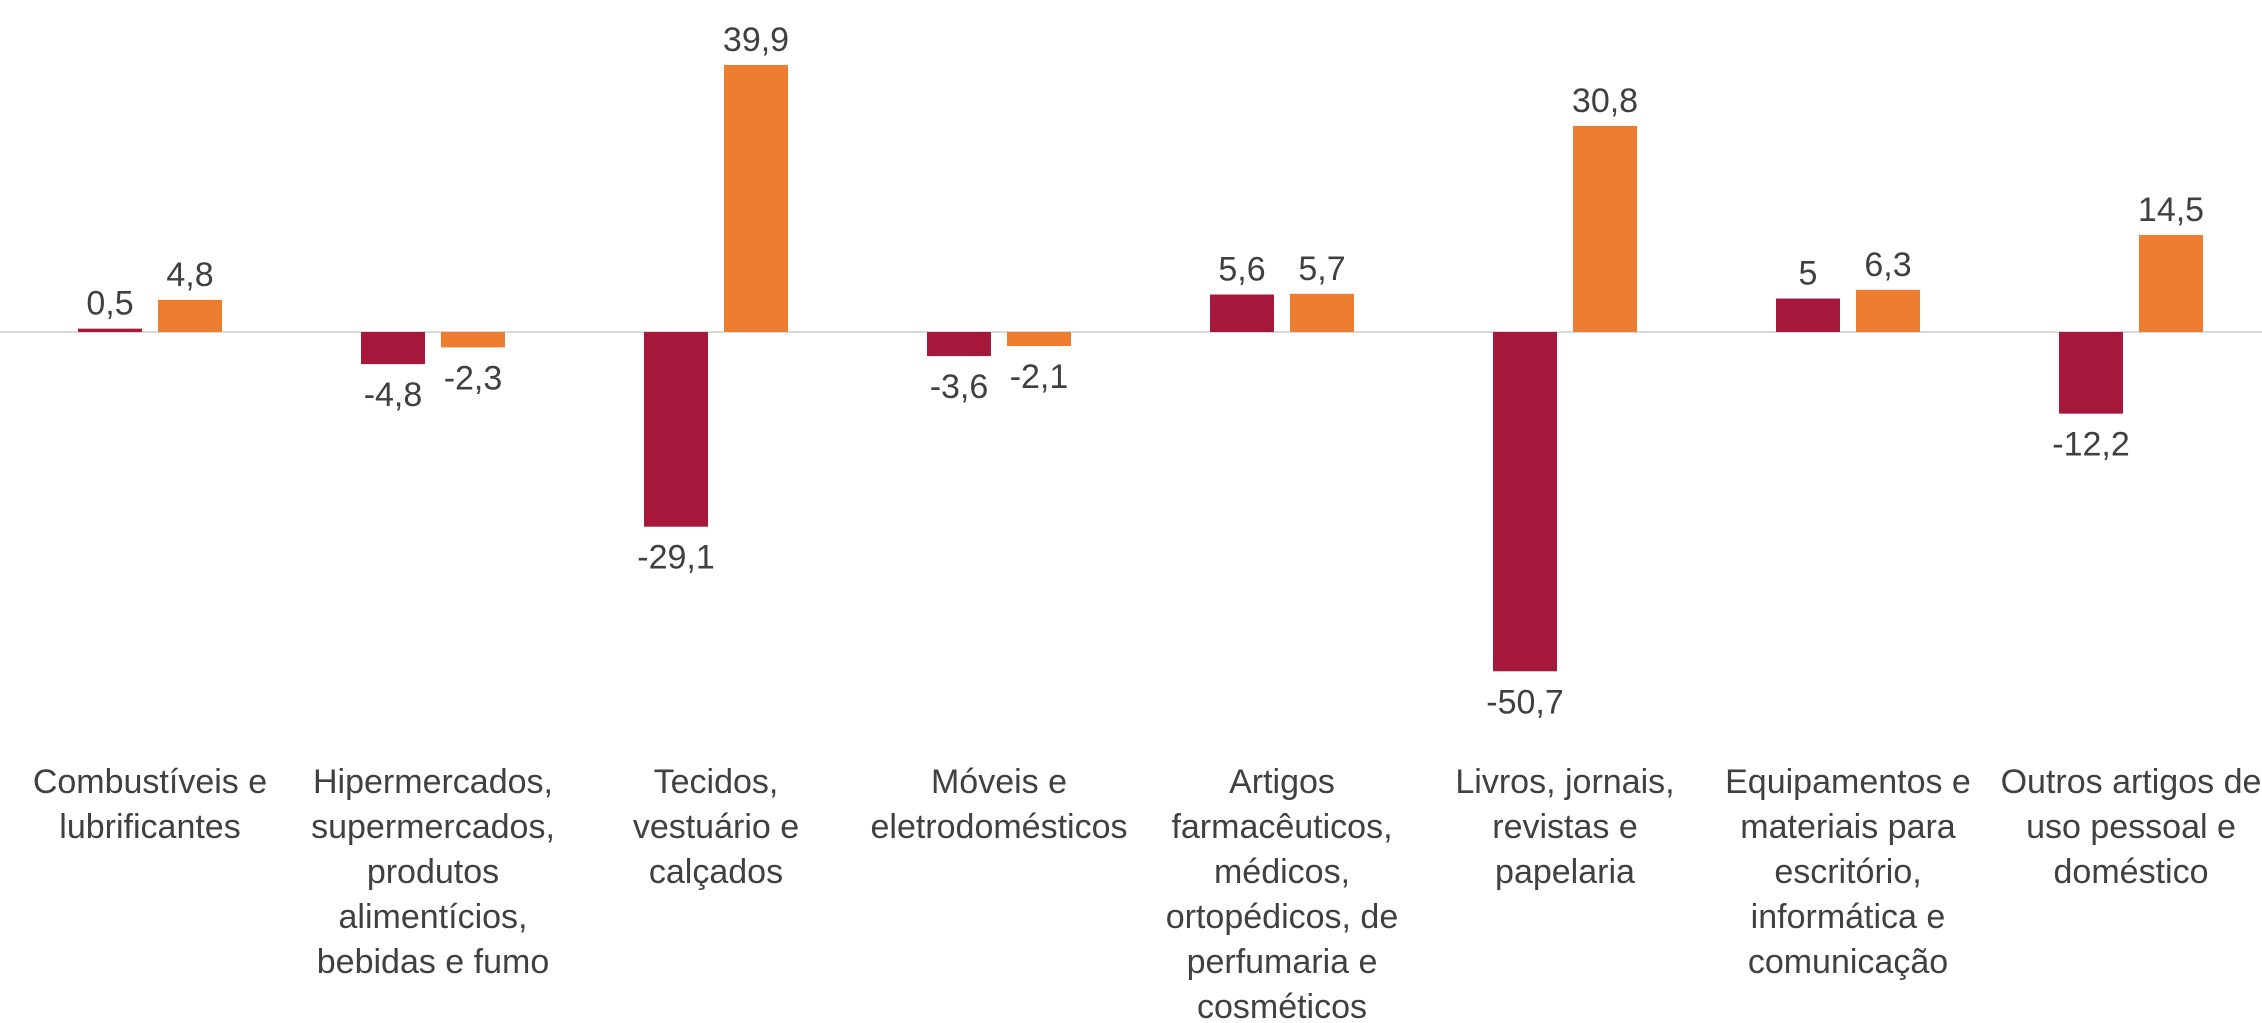  I want to click on data-label: 5,7, so click(1321, 269).